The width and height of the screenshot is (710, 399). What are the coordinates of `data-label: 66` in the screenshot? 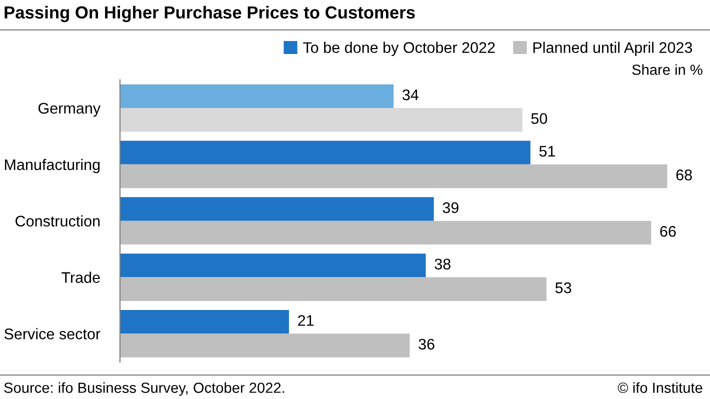 It's located at (668, 231).